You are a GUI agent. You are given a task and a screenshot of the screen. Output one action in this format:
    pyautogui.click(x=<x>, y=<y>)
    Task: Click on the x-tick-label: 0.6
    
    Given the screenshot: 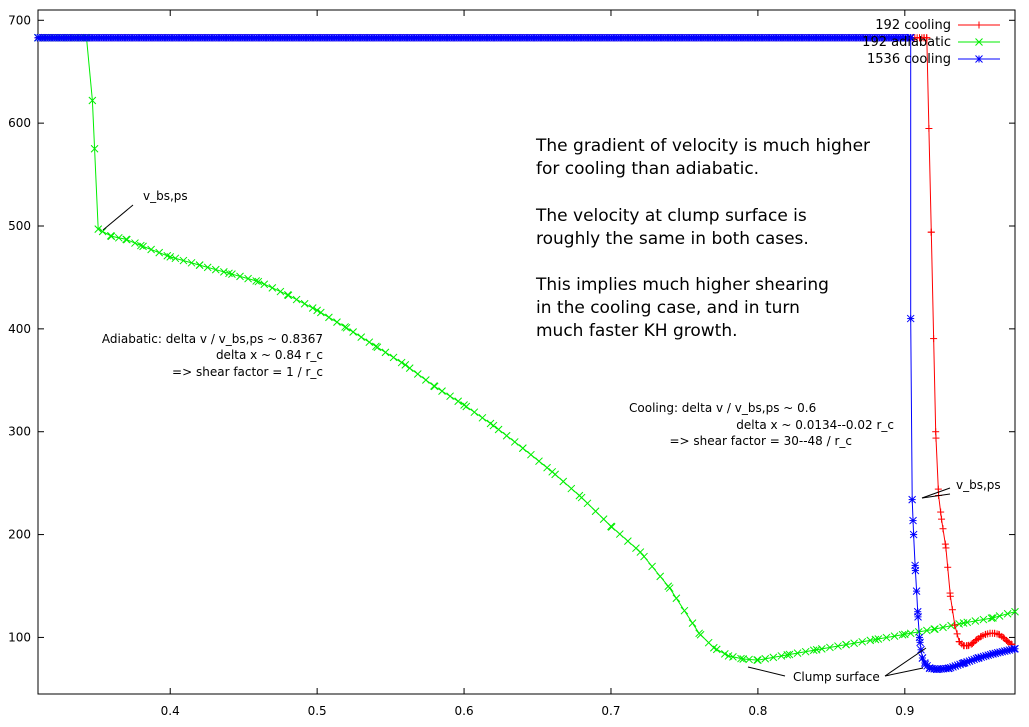 What is the action you would take?
    pyautogui.click(x=464, y=711)
    